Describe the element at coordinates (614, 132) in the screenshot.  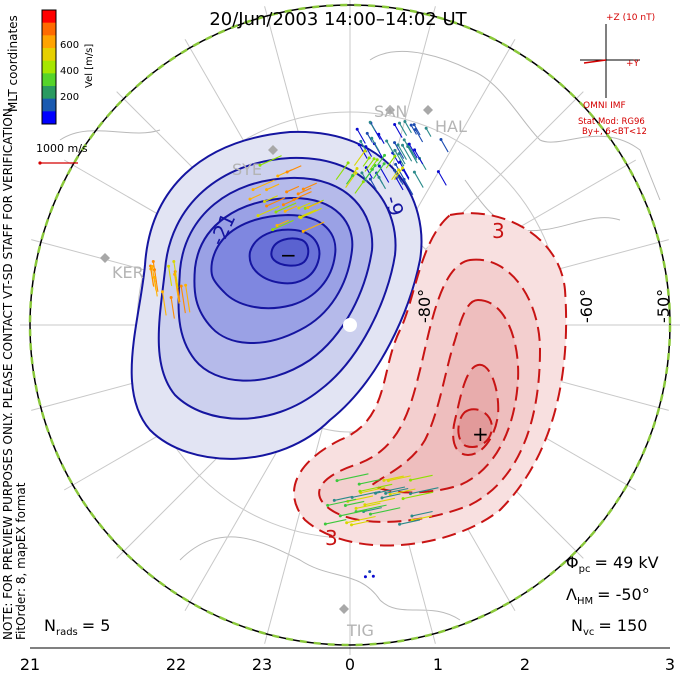
I see `imf-condition: By+, 6<BT<12` at that location.